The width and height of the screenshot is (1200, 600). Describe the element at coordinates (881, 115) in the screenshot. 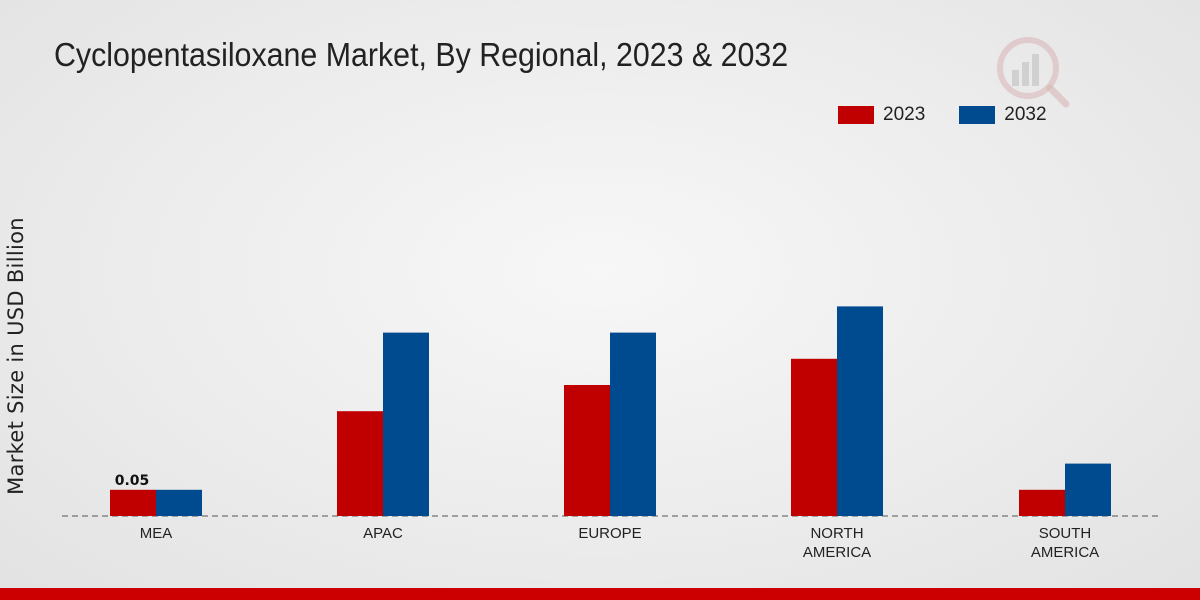

I see `legend-item-2023: 2023` at that location.